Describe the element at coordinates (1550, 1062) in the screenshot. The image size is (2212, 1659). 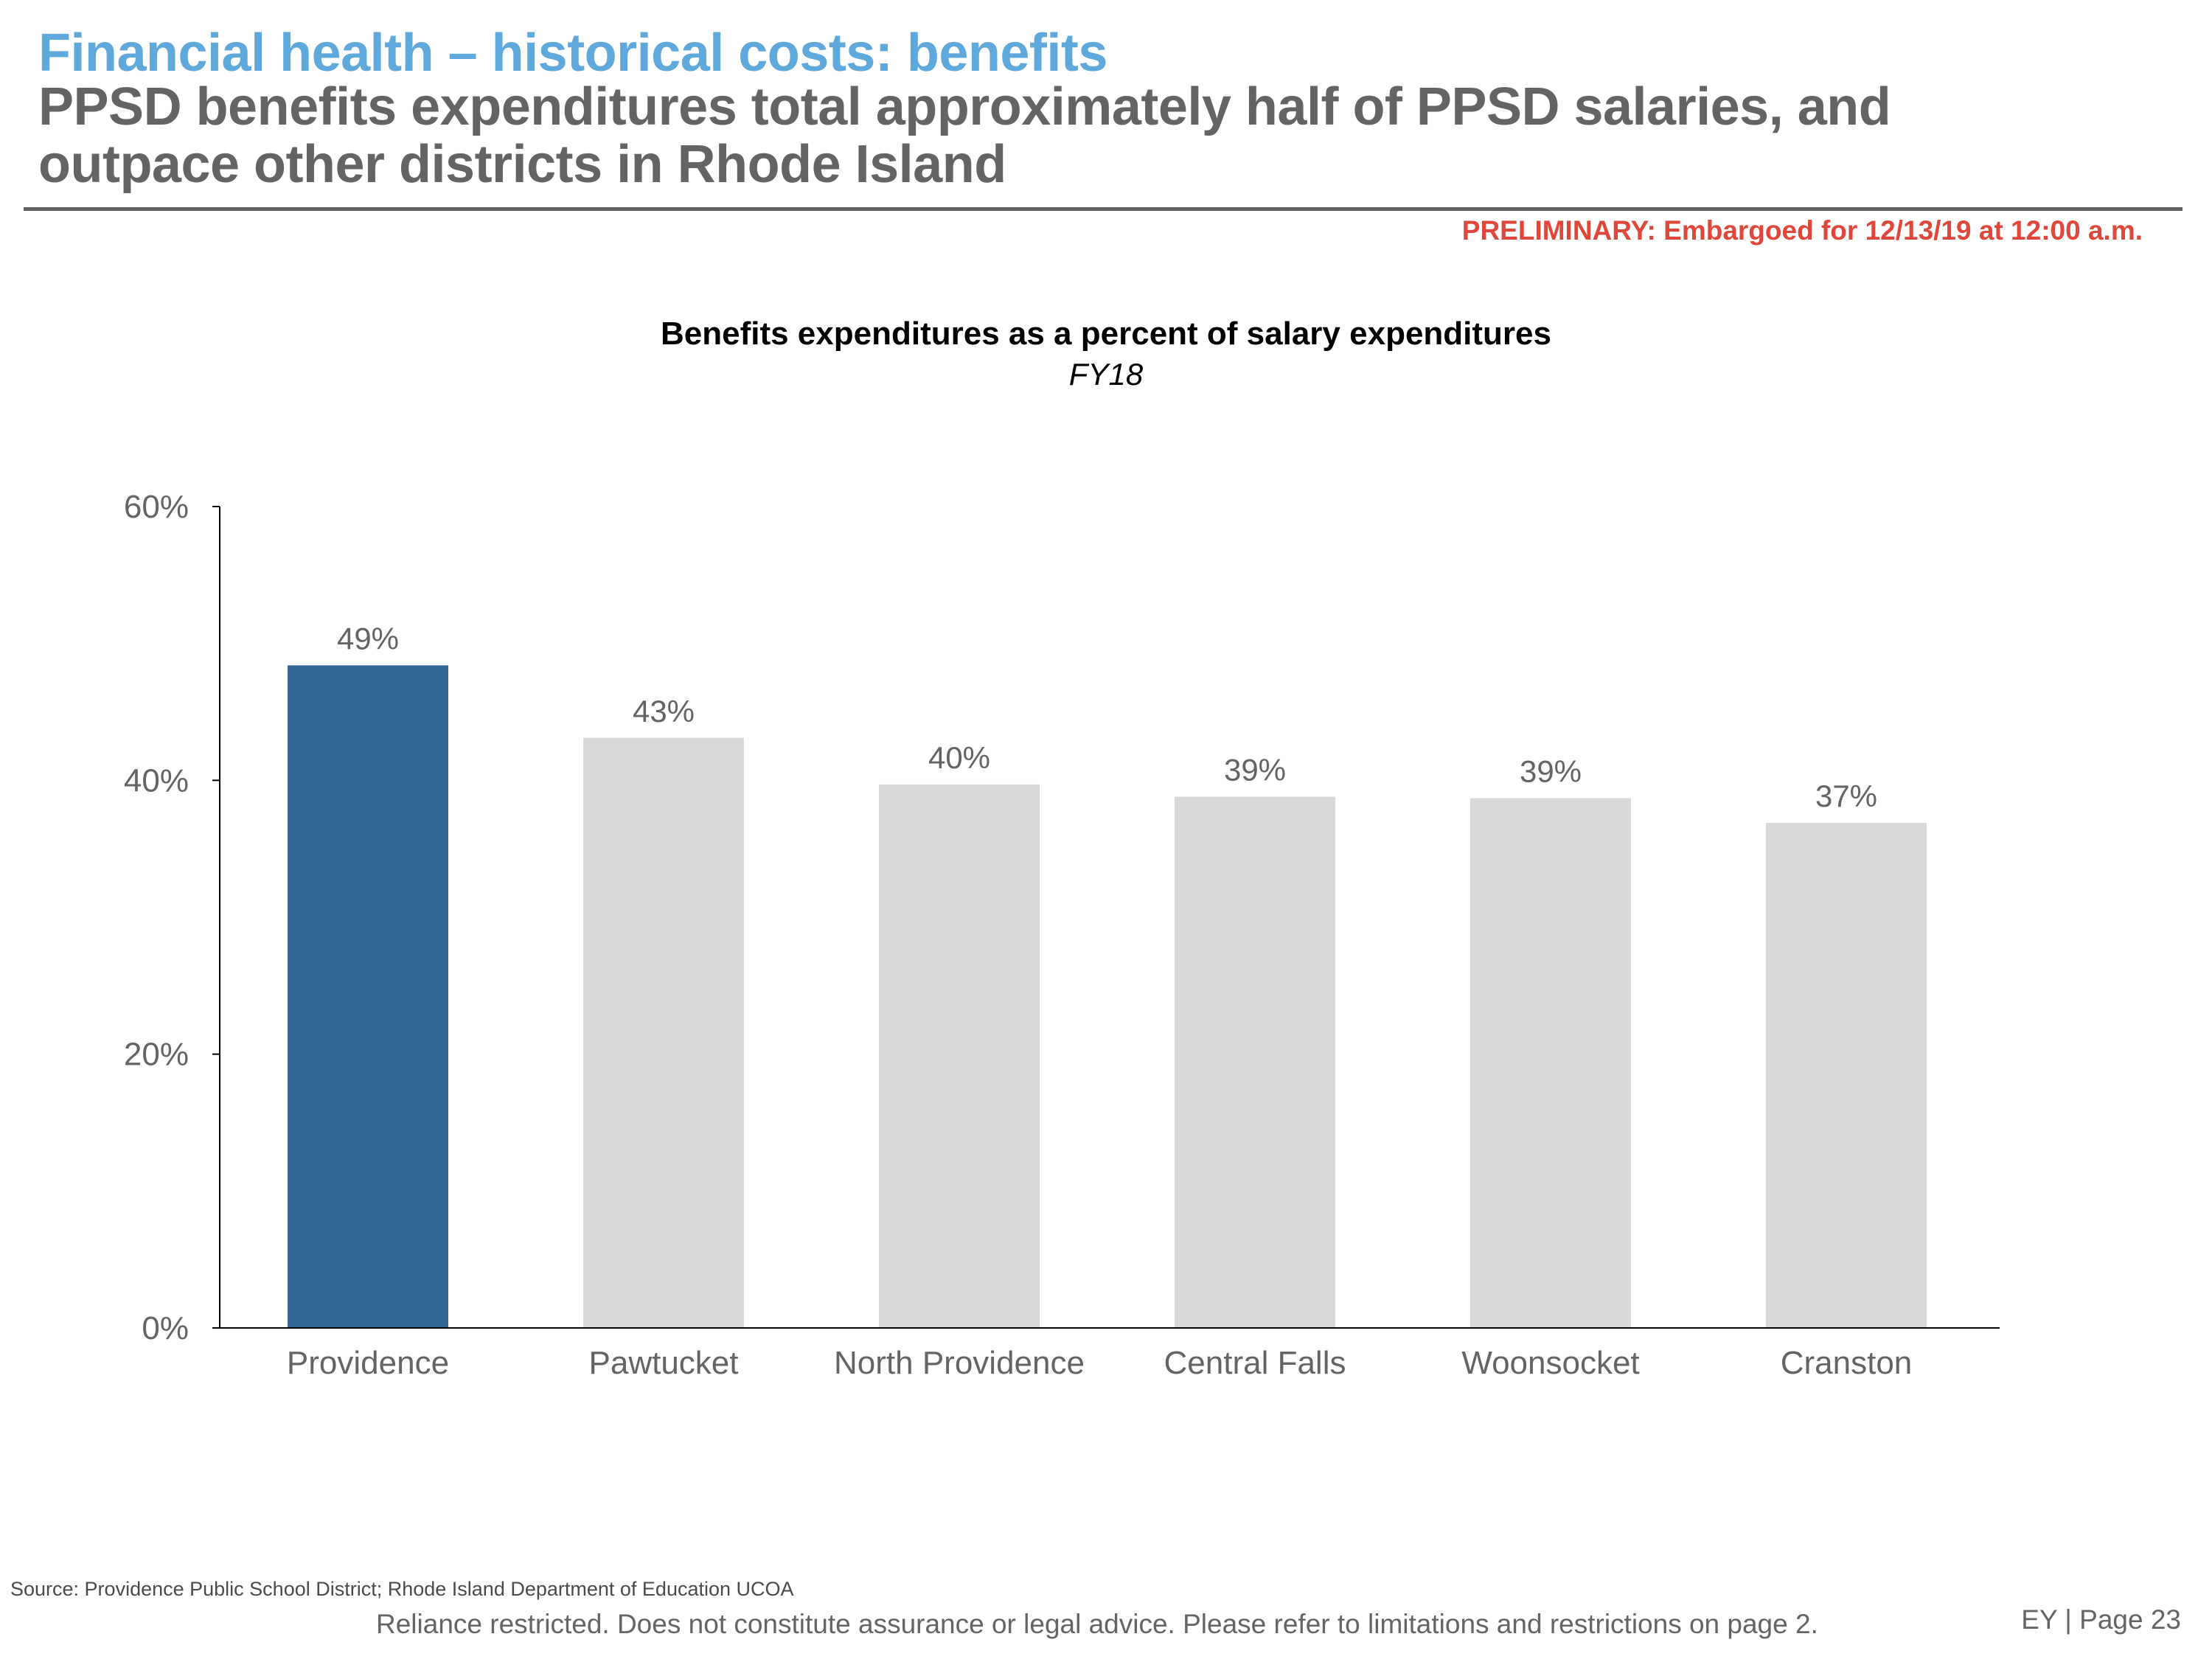
I see `bar-woonsocket` at that location.